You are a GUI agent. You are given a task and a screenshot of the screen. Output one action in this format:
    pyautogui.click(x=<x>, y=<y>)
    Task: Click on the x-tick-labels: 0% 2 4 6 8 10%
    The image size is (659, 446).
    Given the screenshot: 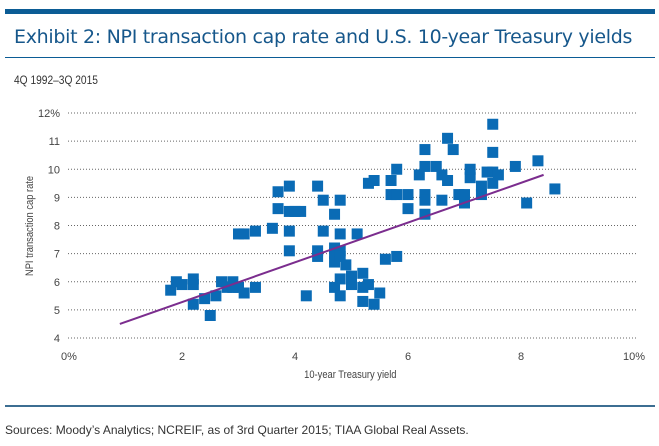 What is the action you would take?
    pyautogui.click(x=353, y=357)
    